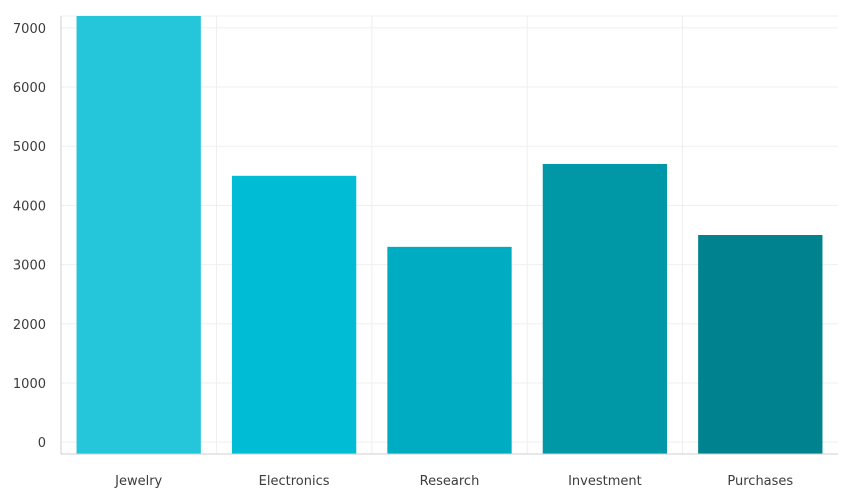  What do you see at coordinates (605, 309) in the screenshot?
I see `bar-investment` at bounding box center [605, 309].